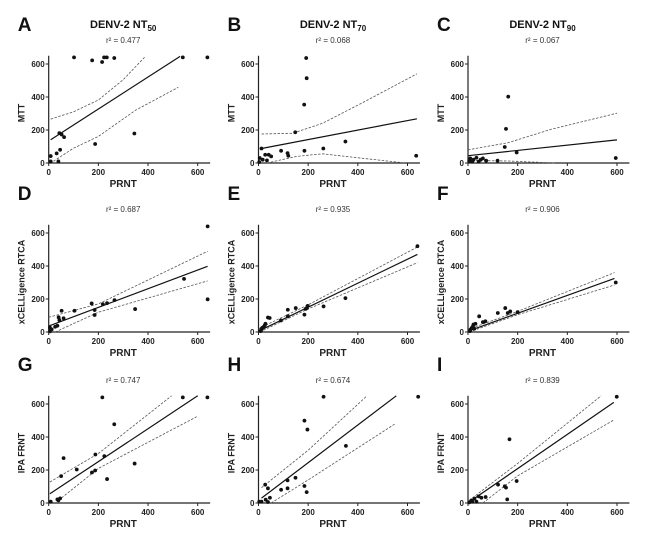 The height and width of the screenshot is (547, 669). What do you see at coordinates (542, 40) in the screenshot?
I see `r-squared-label: r² = 0.067` at bounding box center [542, 40].